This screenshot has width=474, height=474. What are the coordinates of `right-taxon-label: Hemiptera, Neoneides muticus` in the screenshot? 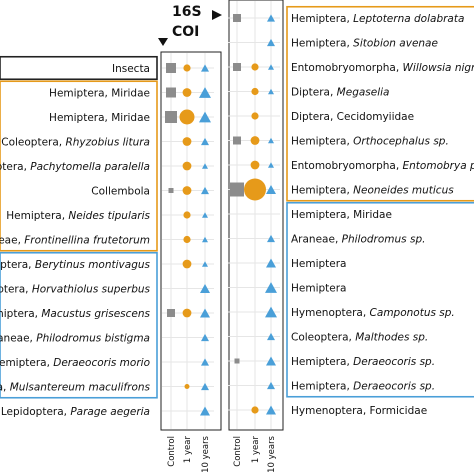 It's located at (372, 191).